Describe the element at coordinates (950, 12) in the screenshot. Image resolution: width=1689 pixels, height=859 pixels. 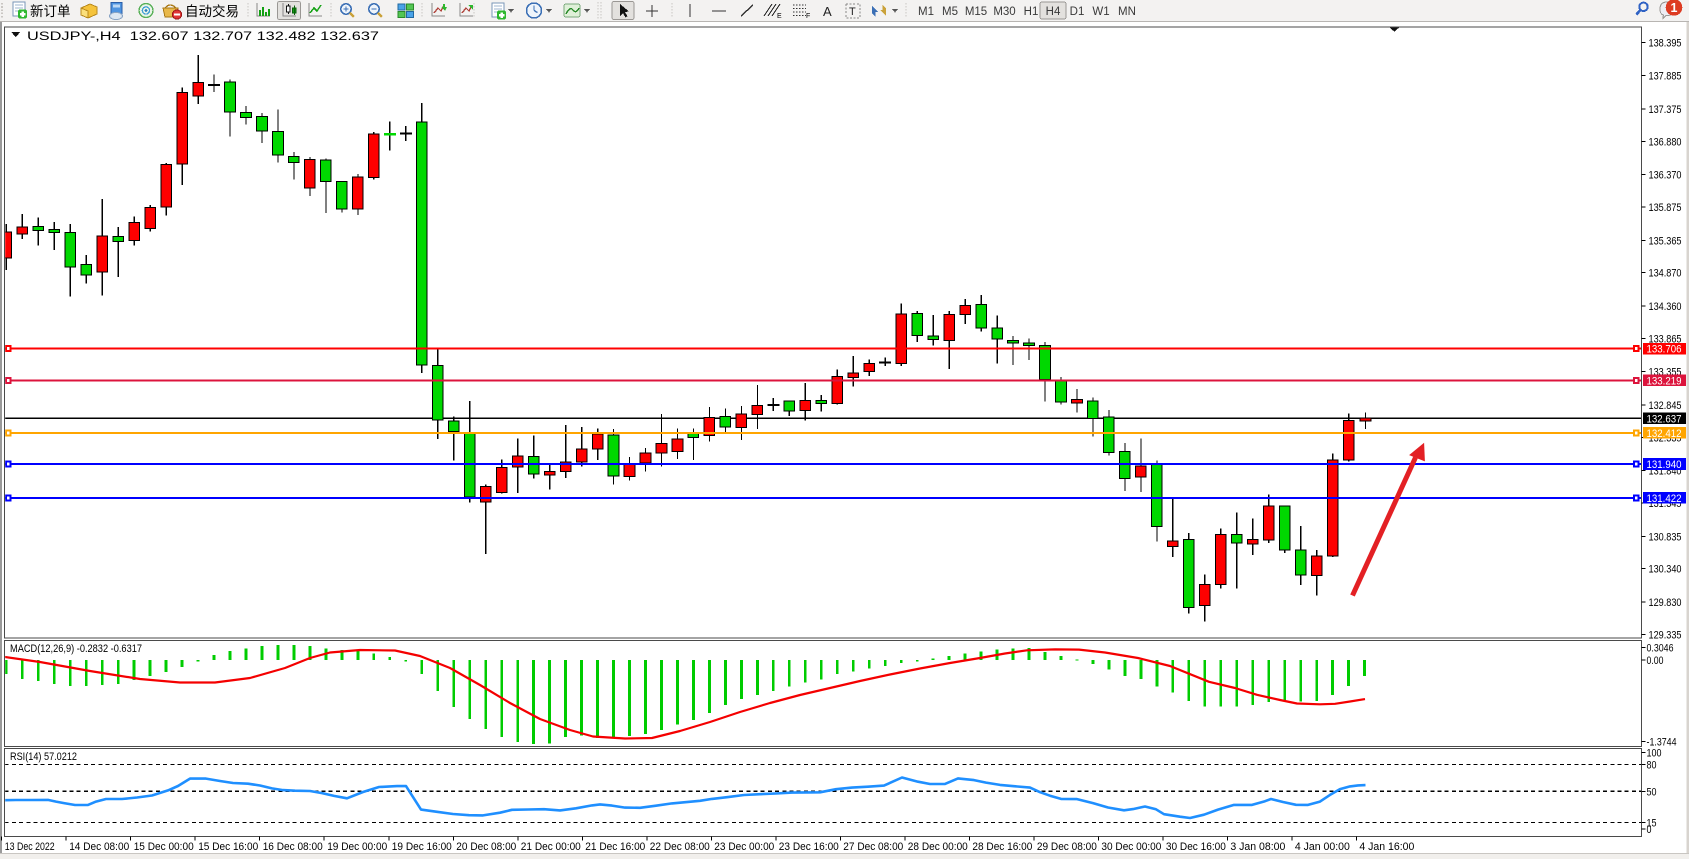
I see `svg-text: M5` at that location.